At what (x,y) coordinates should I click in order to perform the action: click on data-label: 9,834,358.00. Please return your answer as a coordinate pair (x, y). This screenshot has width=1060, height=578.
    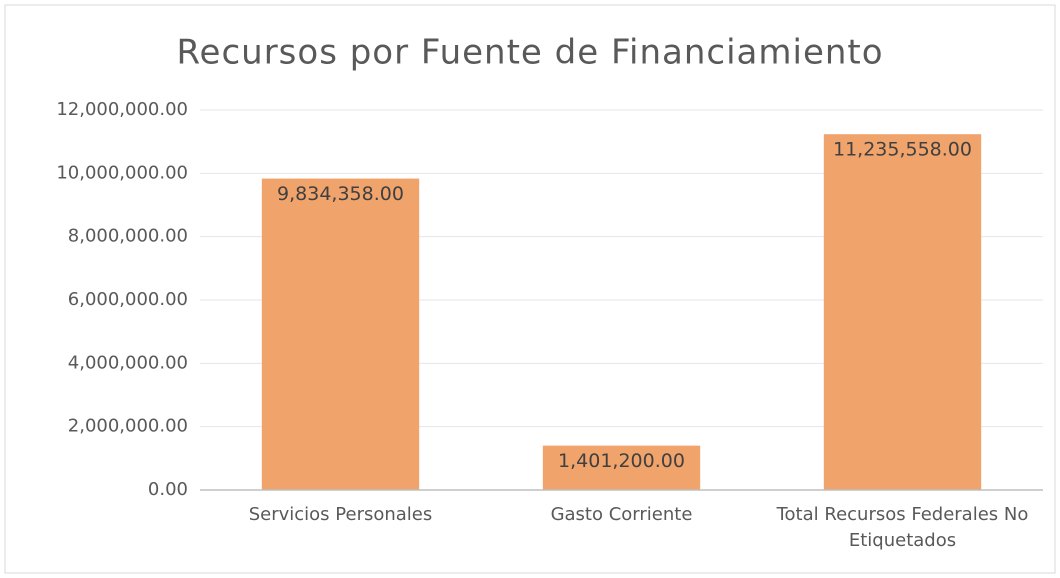
    Looking at the image, I should click on (340, 194).